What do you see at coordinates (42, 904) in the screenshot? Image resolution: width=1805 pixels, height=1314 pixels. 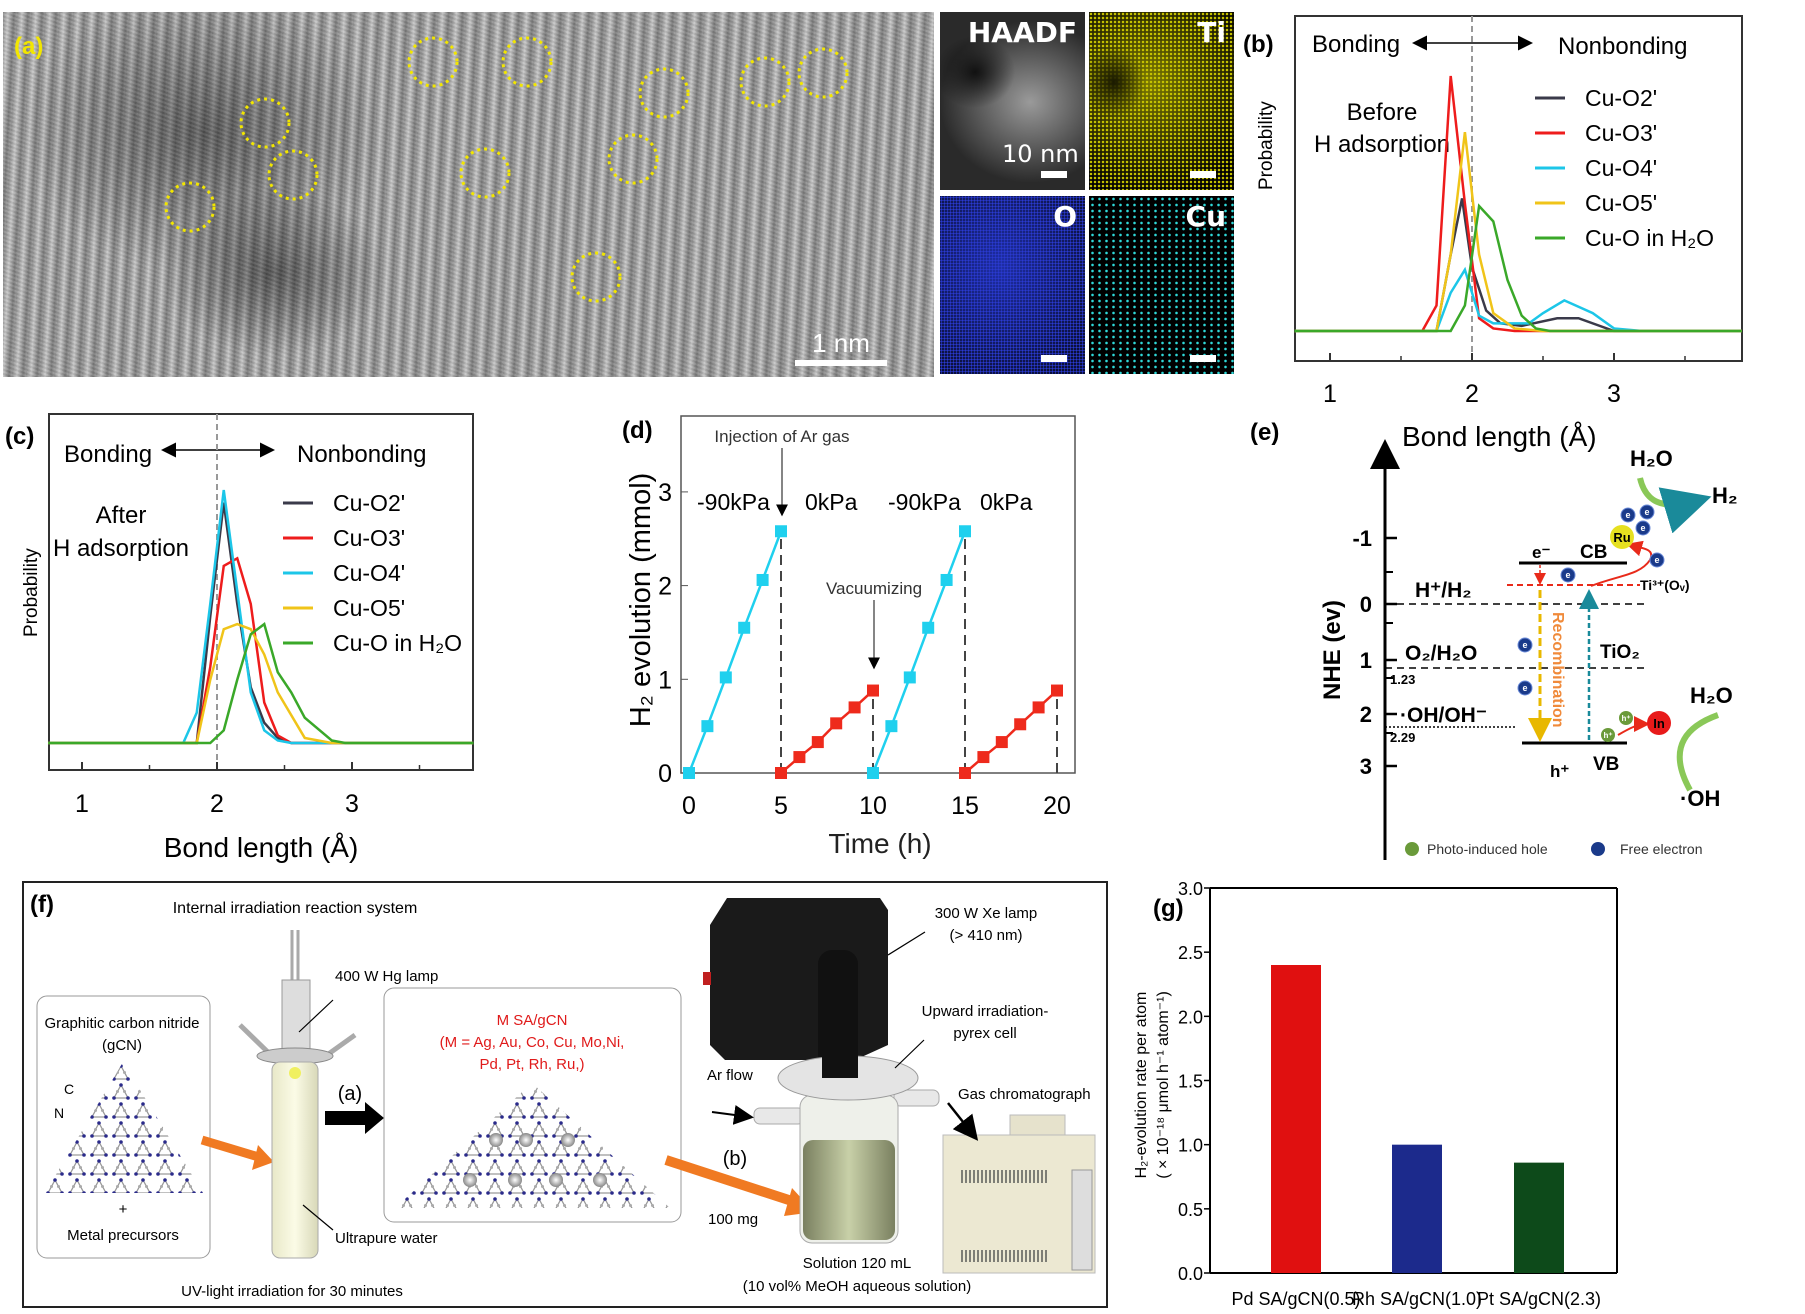 I see `panel-label-f: (f)` at bounding box center [42, 904].